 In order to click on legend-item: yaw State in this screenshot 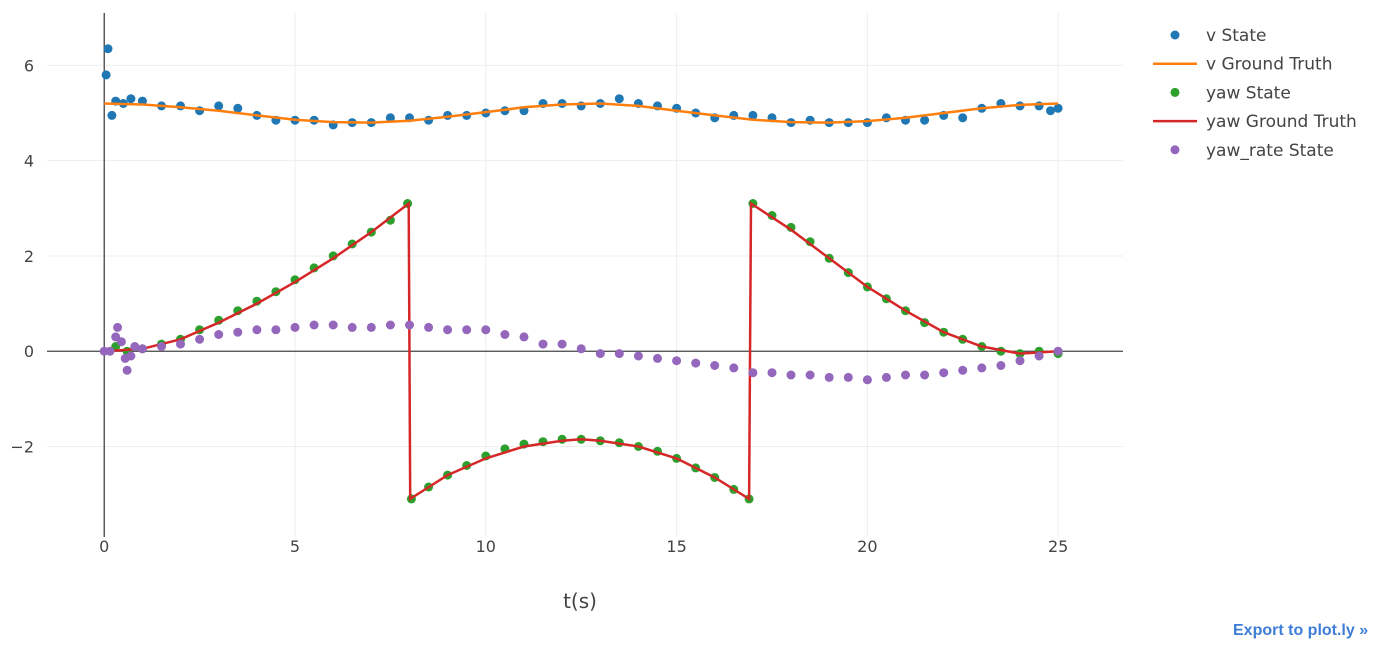, I will do `click(1230, 93)`.